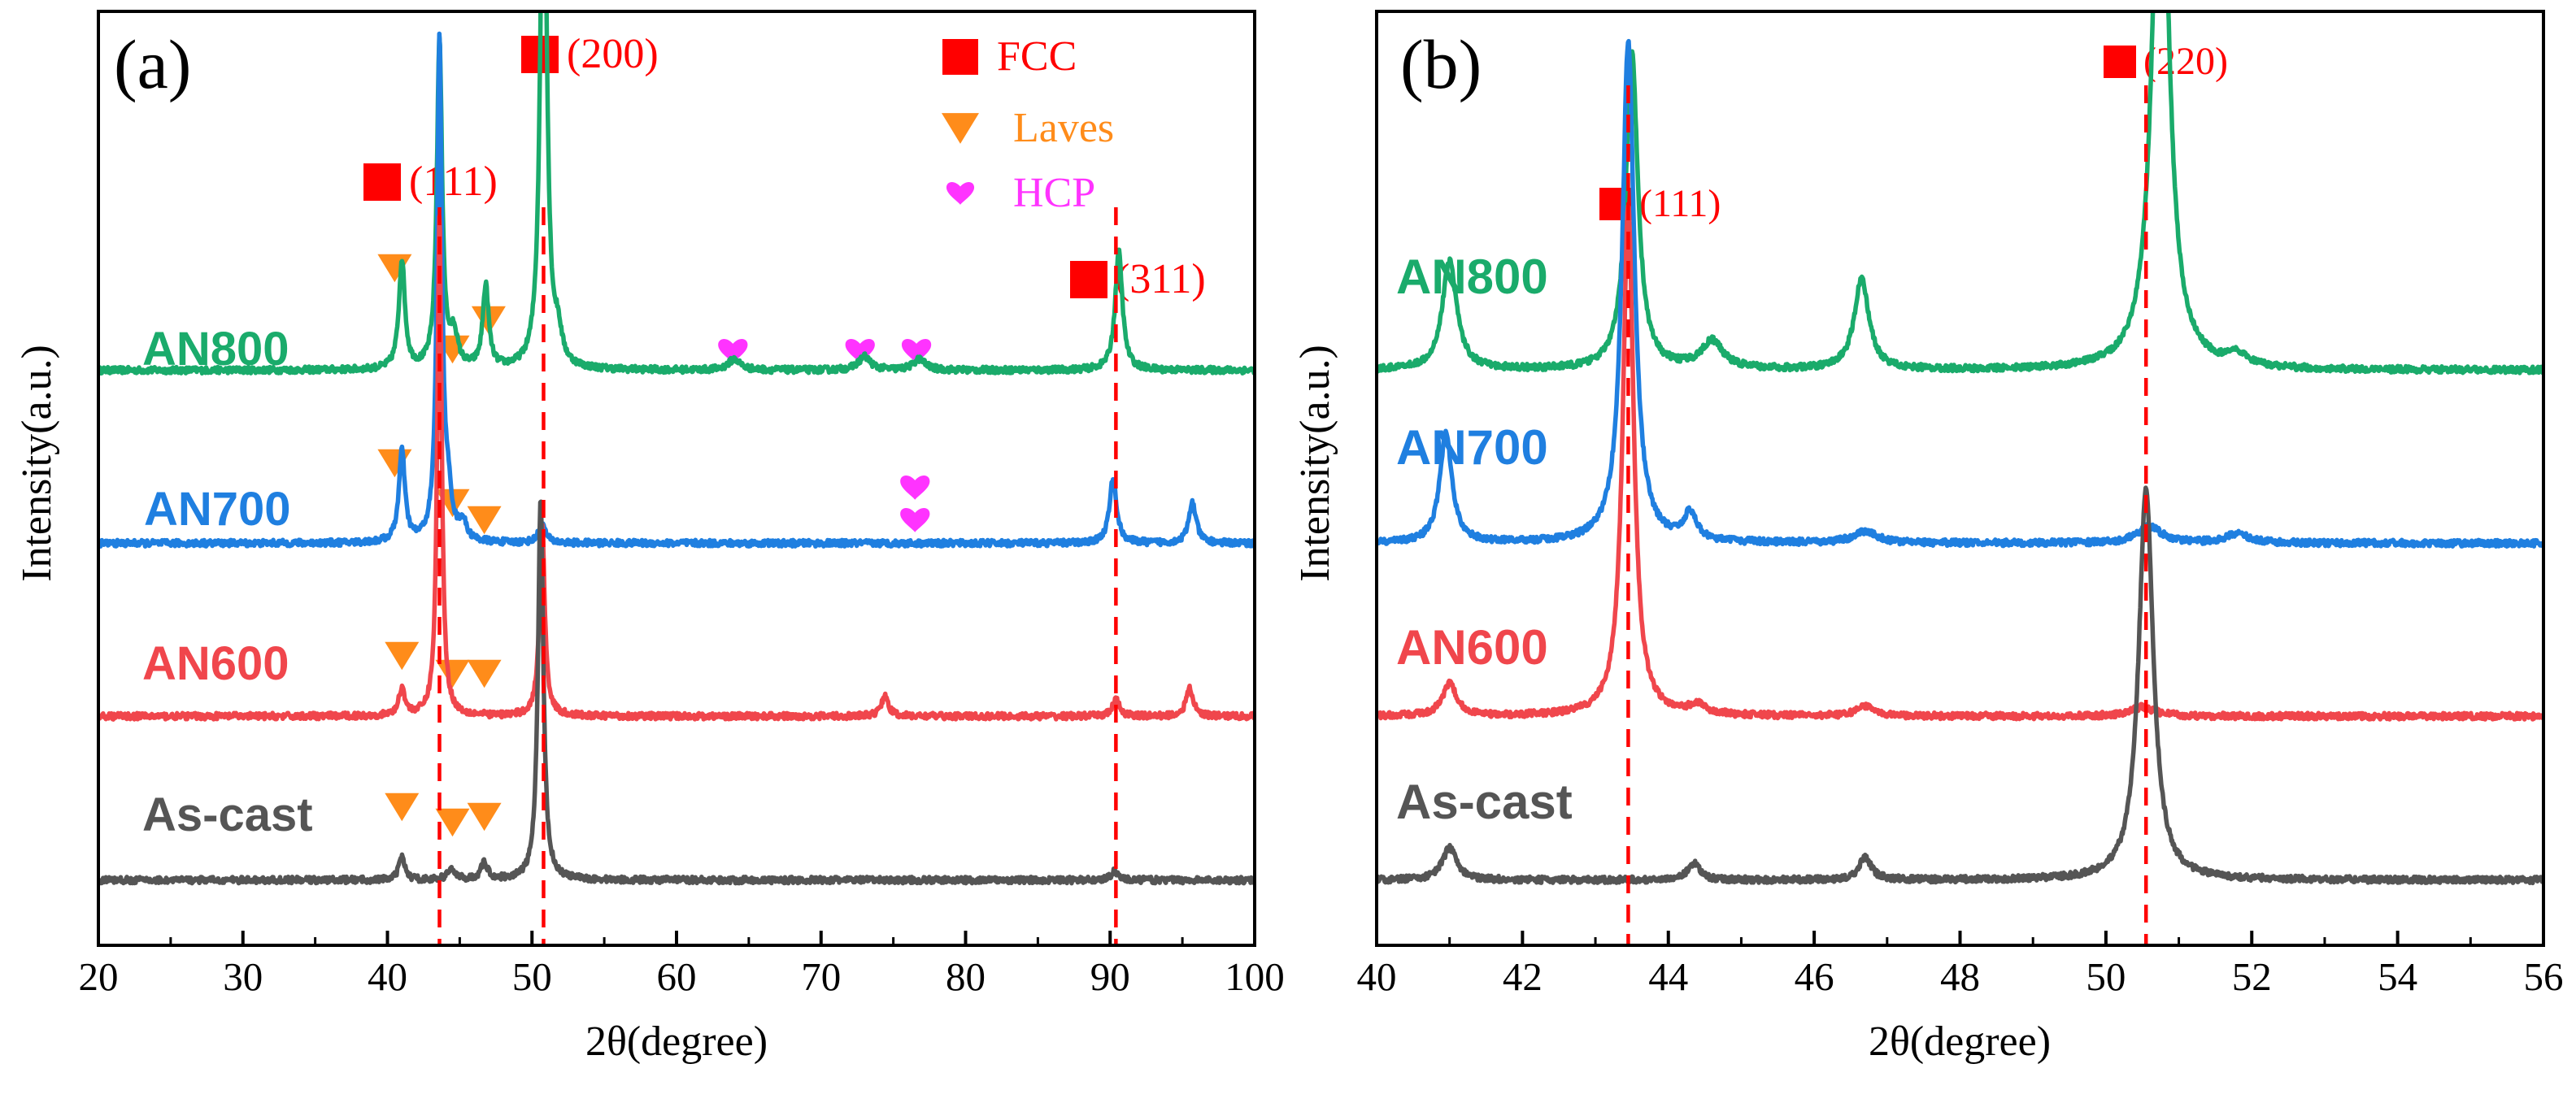 This screenshot has width=2576, height=1103. Describe the element at coordinates (1315, 463) in the screenshot. I see `panel-b-y-axis-label: Intensity(a.u.)` at that location.